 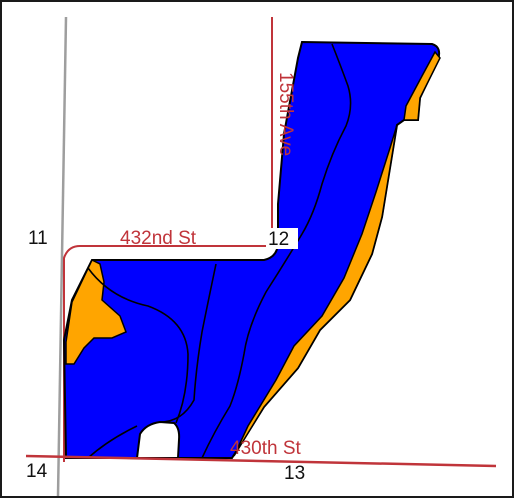 I want to click on road-label-155th-ave: 155th Ave, so click(x=285, y=114).